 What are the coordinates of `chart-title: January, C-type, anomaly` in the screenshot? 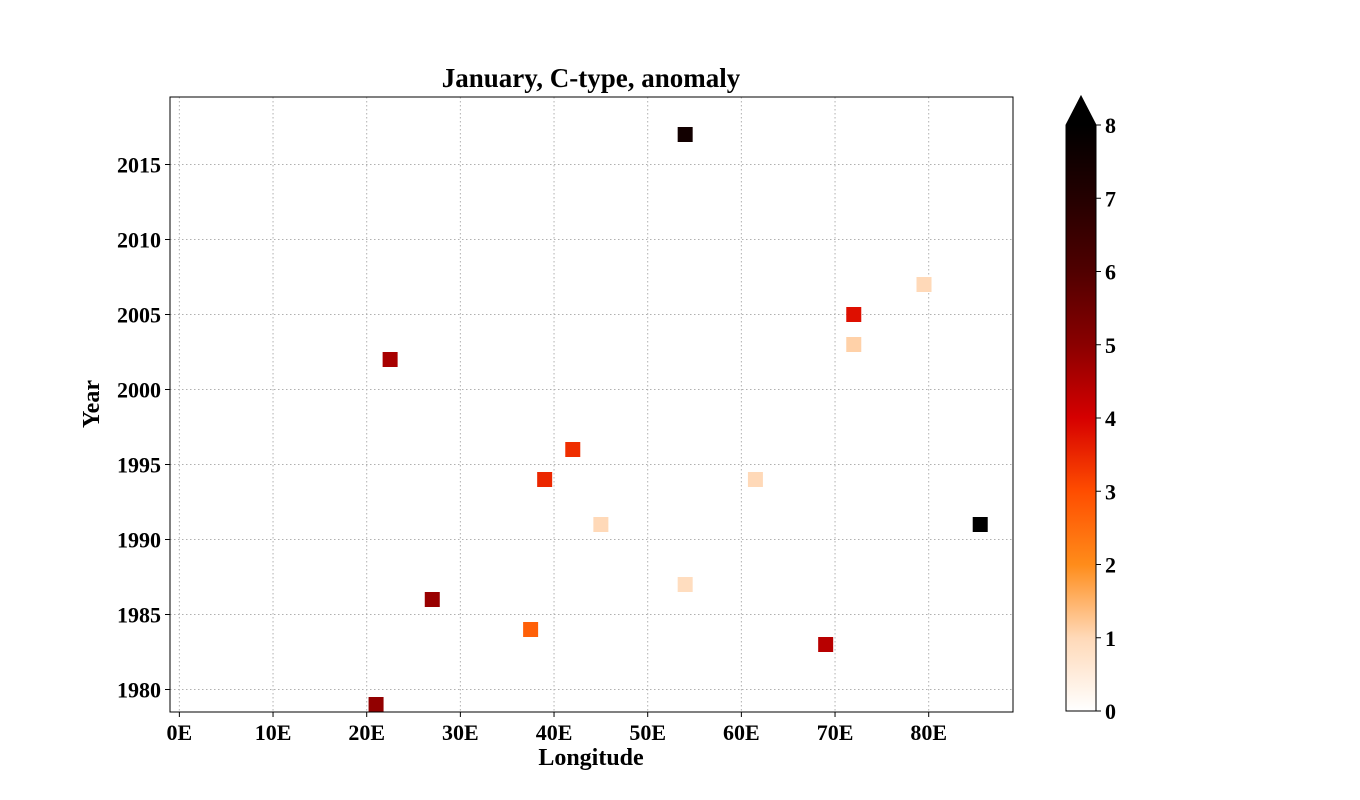 It's located at (591, 78).